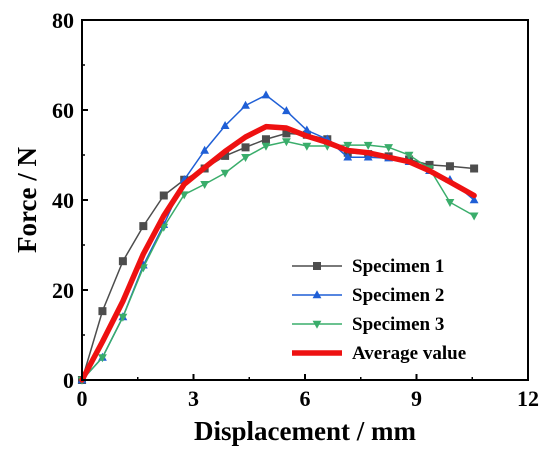 The width and height of the screenshot is (550, 451). I want to click on legend-item: Specimen 3, so click(368, 324).